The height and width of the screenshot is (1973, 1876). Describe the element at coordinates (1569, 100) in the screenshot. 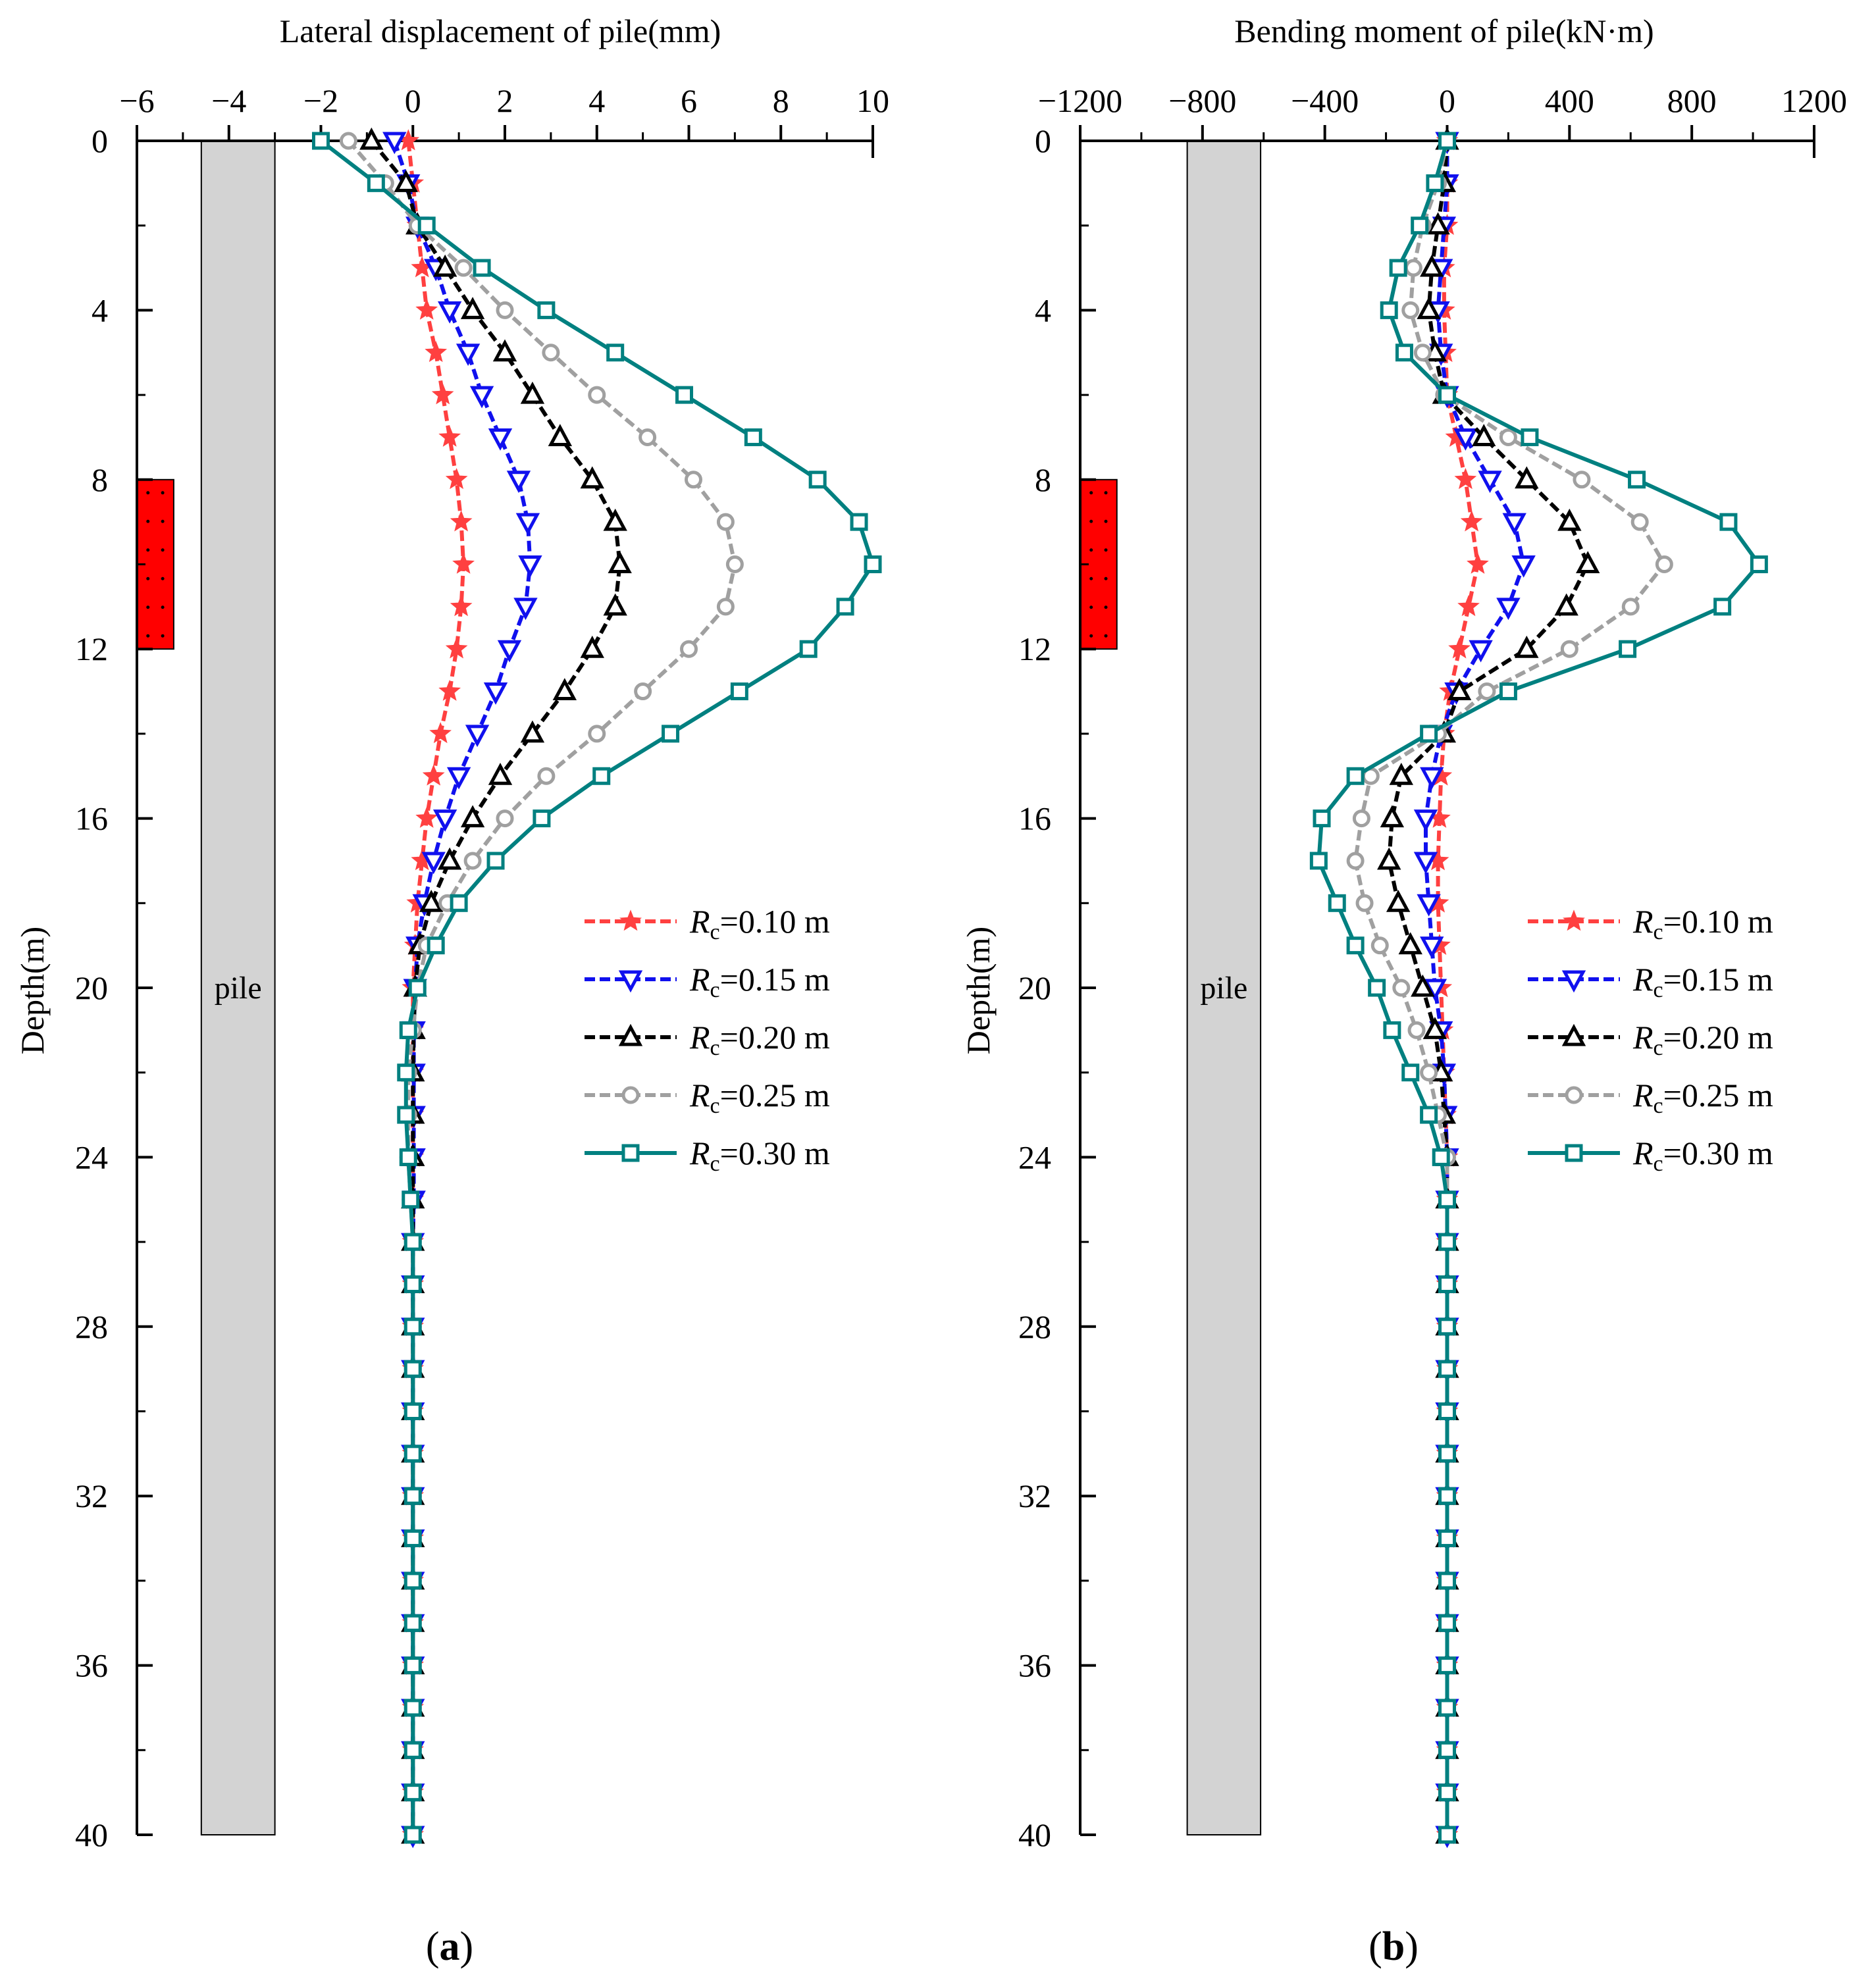

I see `panel-b-x-tick-label: 400` at that location.